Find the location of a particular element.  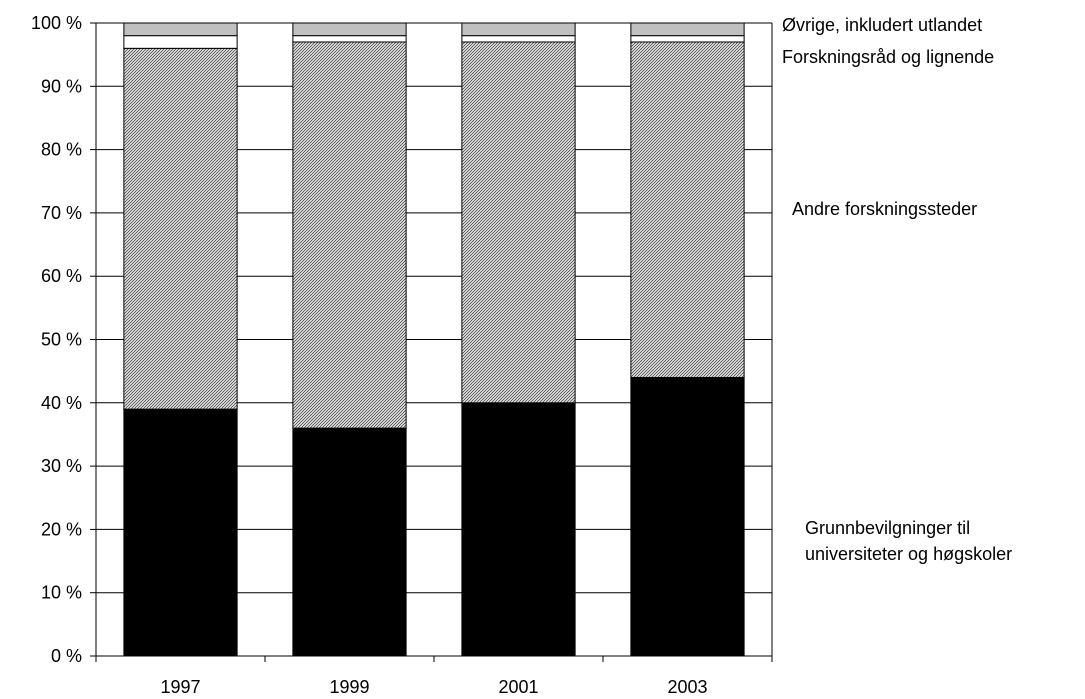

x-axis-ticks: 1997 1999 2001 2003 is located at coordinates (434, 676).